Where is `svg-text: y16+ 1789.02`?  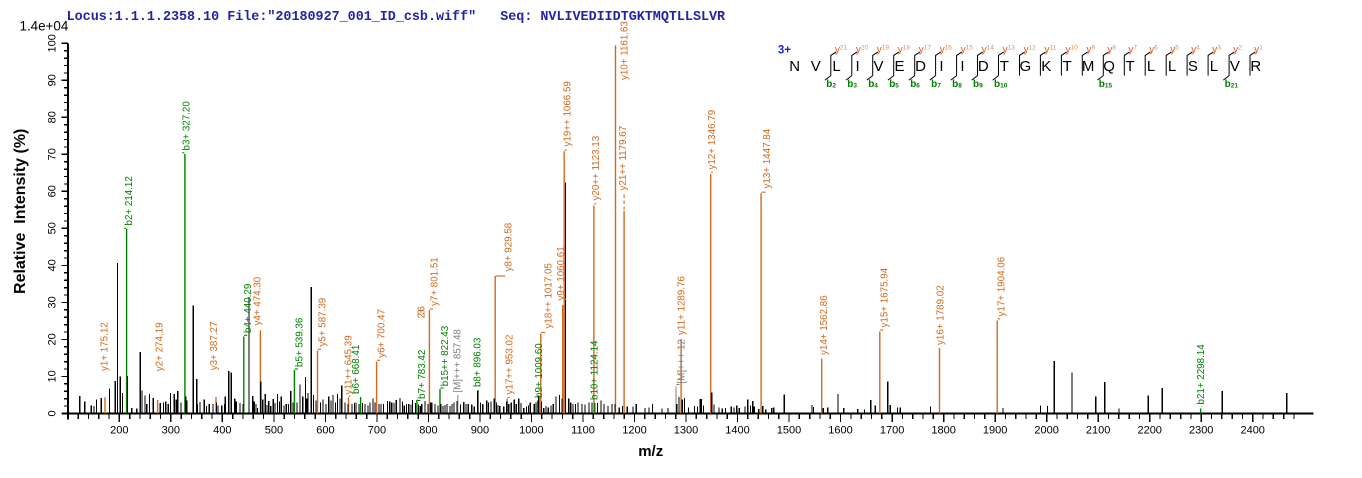 svg-text: y16+ 1789.02 is located at coordinates (940, 315).